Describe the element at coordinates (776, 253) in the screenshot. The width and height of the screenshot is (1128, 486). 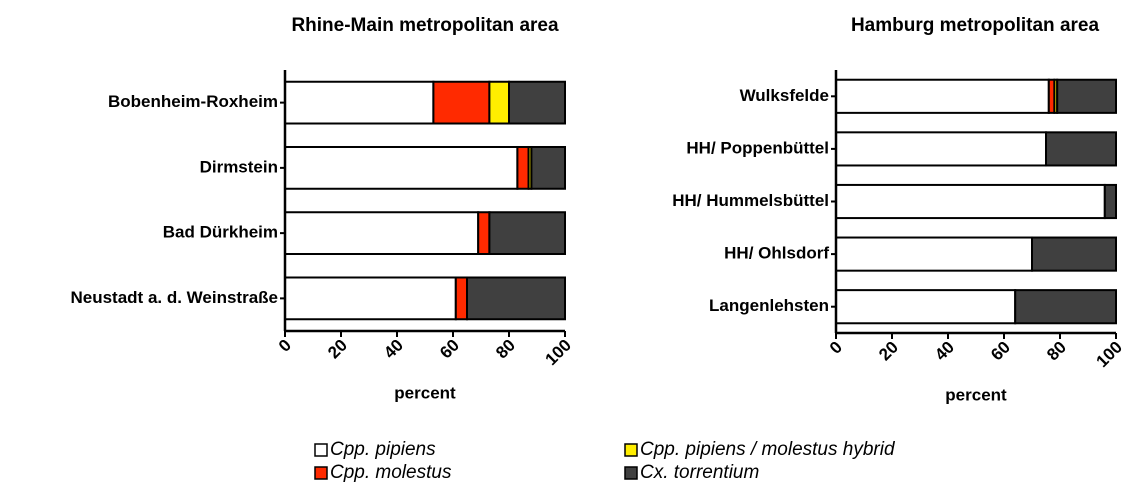
I see `y-tick-label: HH/ Ohlsdorf` at that location.